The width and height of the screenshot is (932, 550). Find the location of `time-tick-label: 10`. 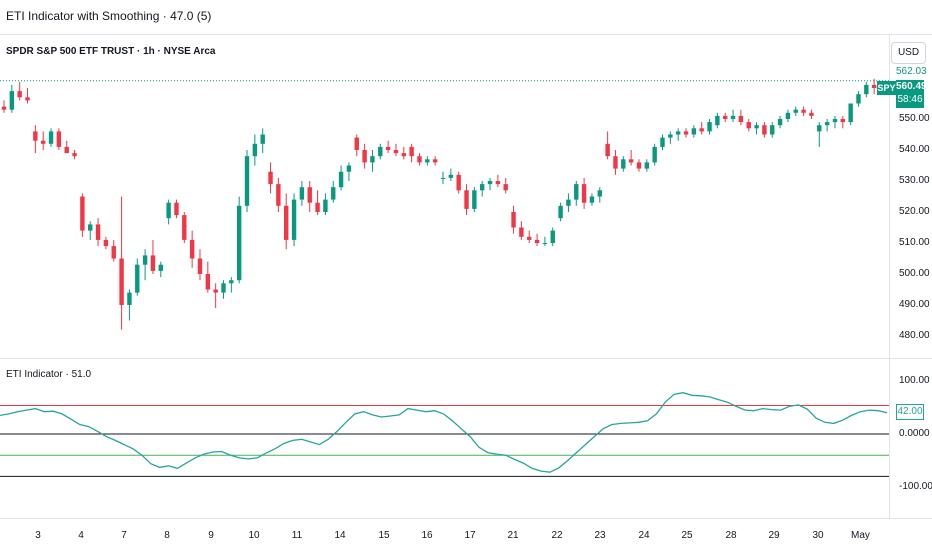

time-tick-label: 10 is located at coordinates (254, 535).